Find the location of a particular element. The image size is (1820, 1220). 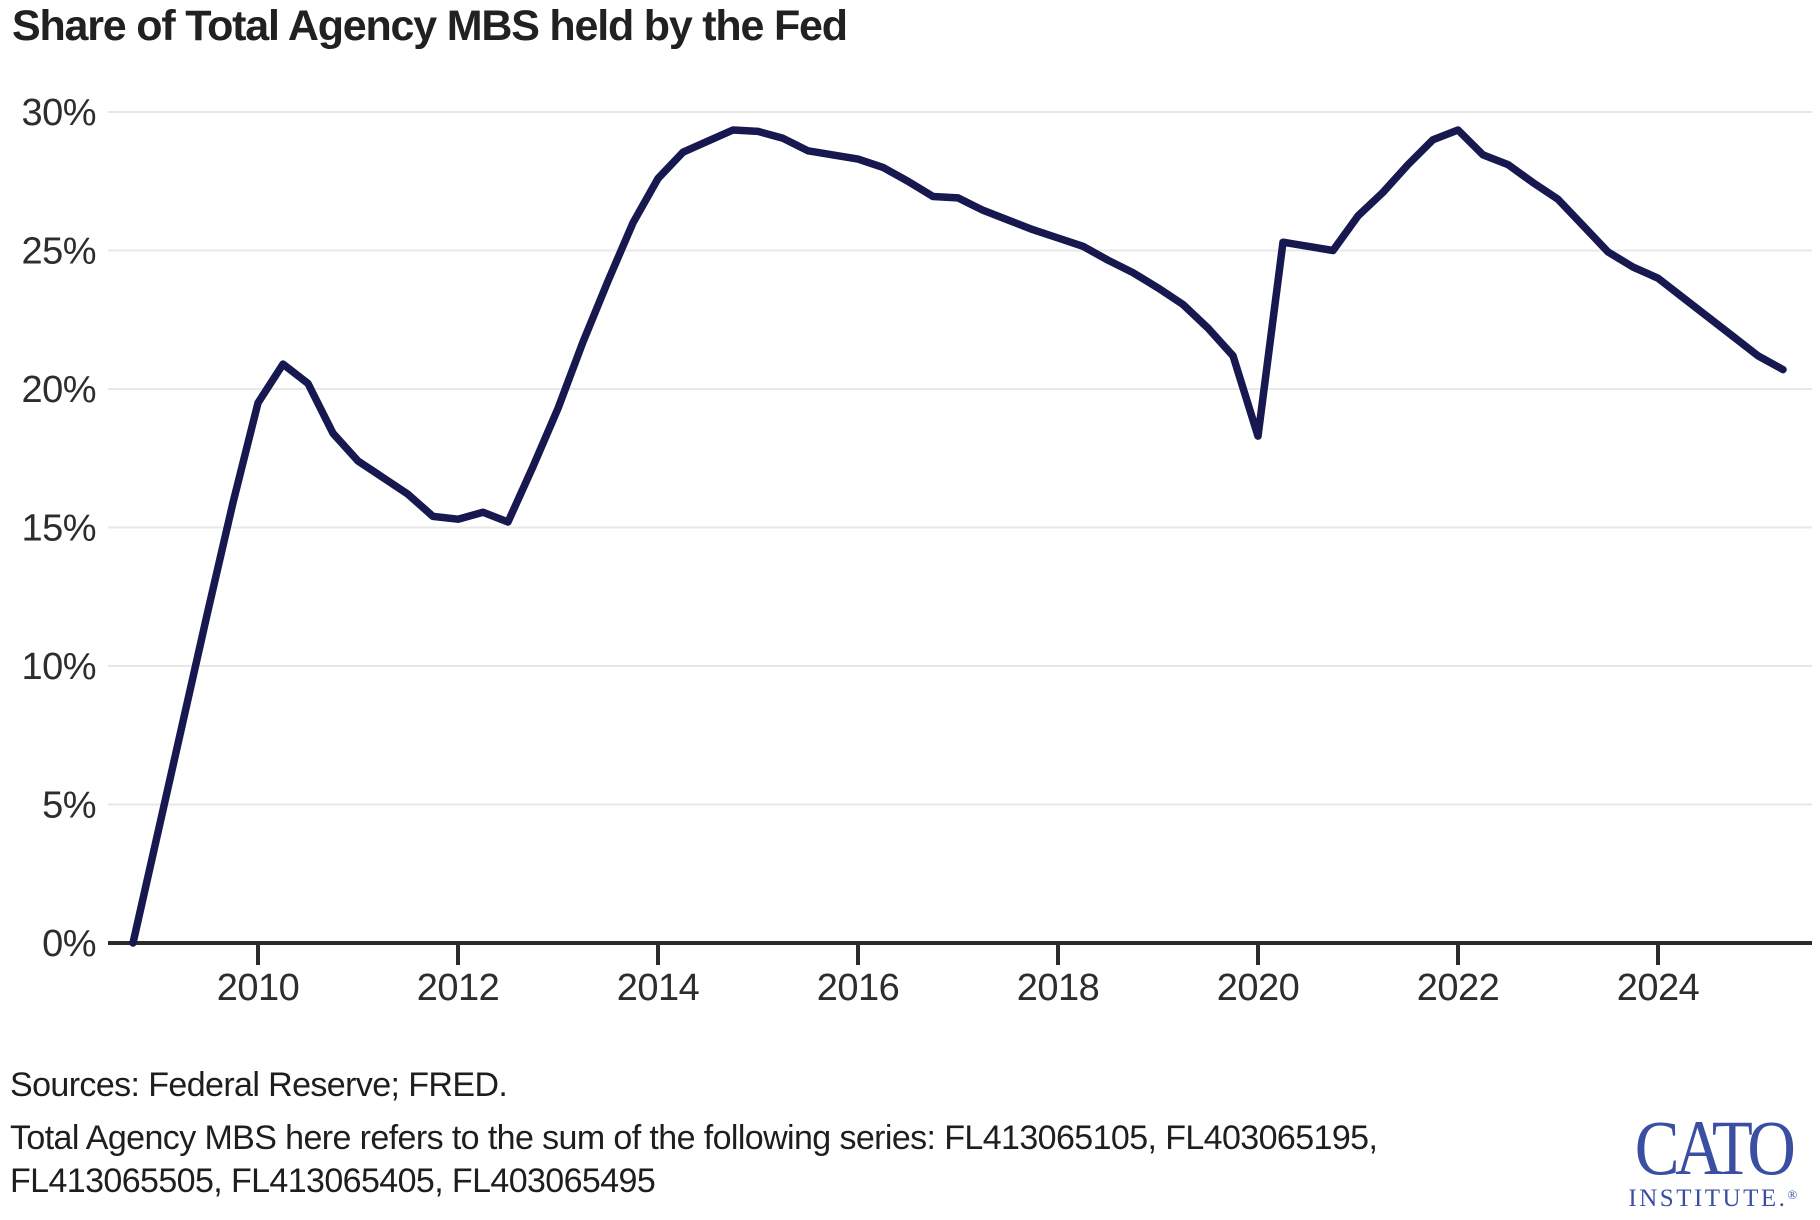

cato-wordmark: CATO is located at coordinates (1714, 1147).